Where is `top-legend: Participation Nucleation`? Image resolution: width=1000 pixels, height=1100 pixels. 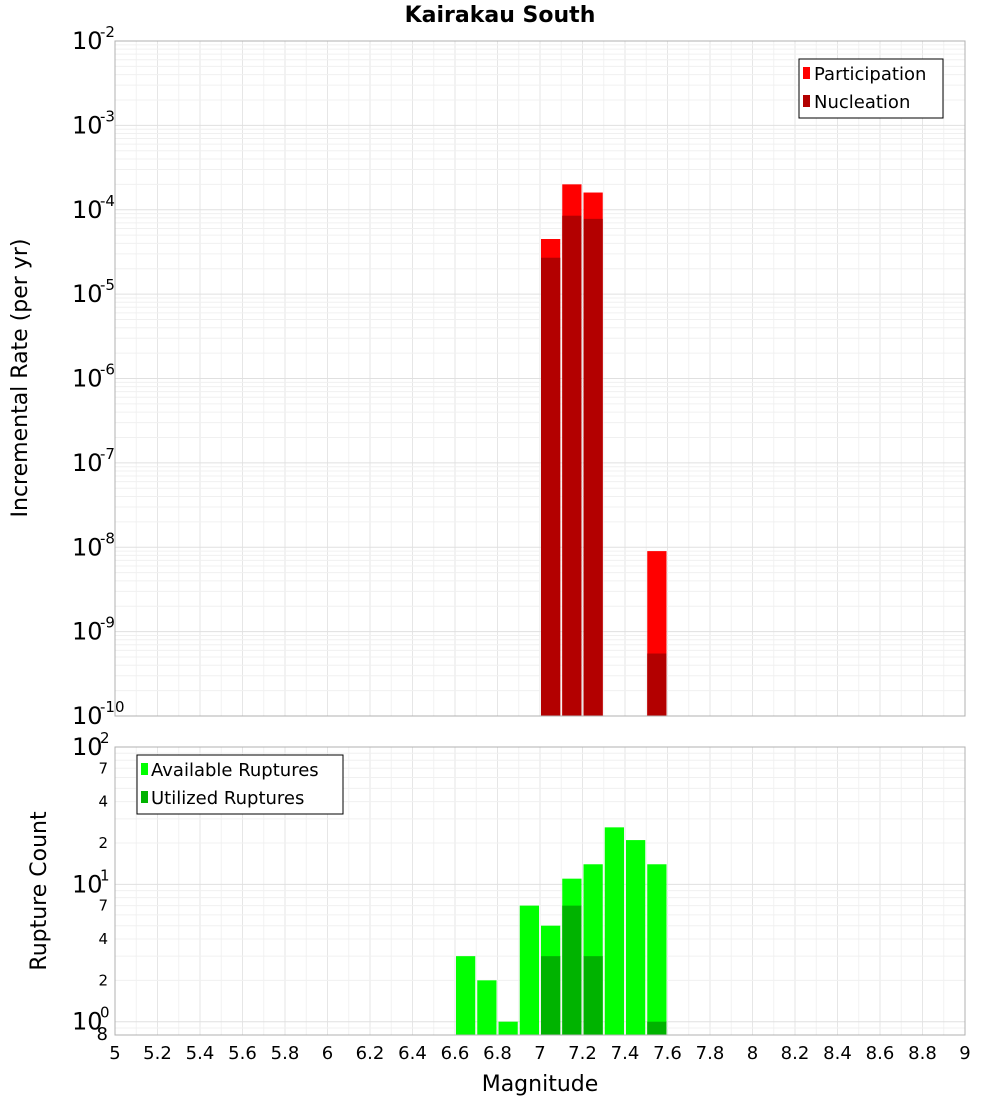
top-legend: Participation Nucleation is located at coordinates (871, 88).